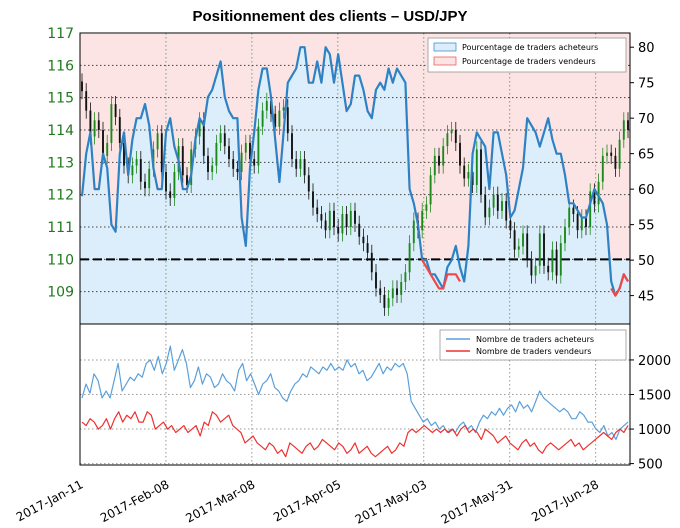  Describe the element at coordinates (654, 361) in the screenshot. I see `count-tick-label: 2000` at that location.